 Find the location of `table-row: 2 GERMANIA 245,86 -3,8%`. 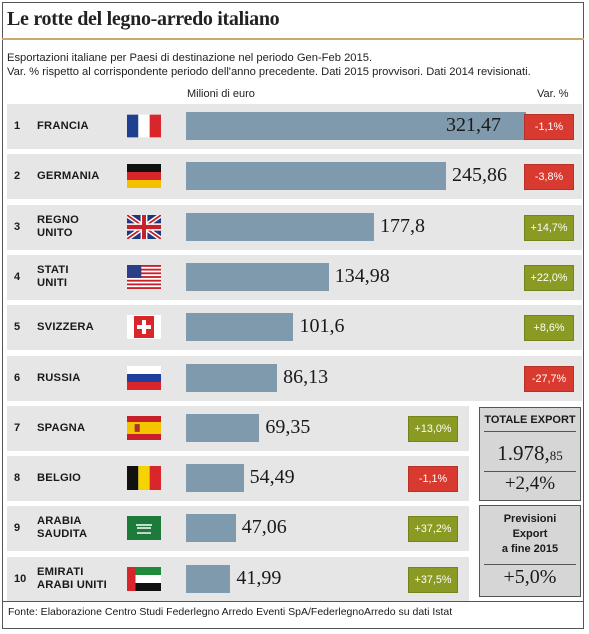

table-row: 2 GERMANIA 245,86 -3,8% is located at coordinates (294, 177).